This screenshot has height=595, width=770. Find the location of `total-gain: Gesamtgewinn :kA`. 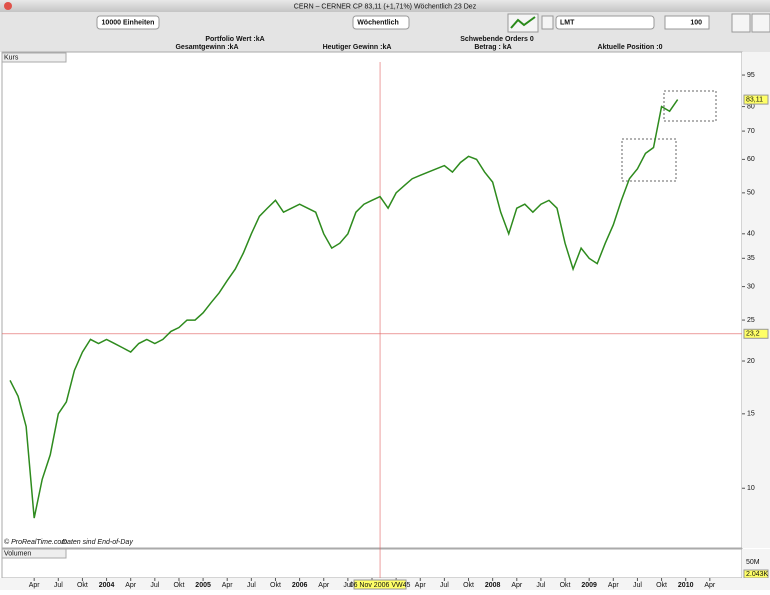

total-gain: Gesamtgewinn :kA is located at coordinates (206, 47).